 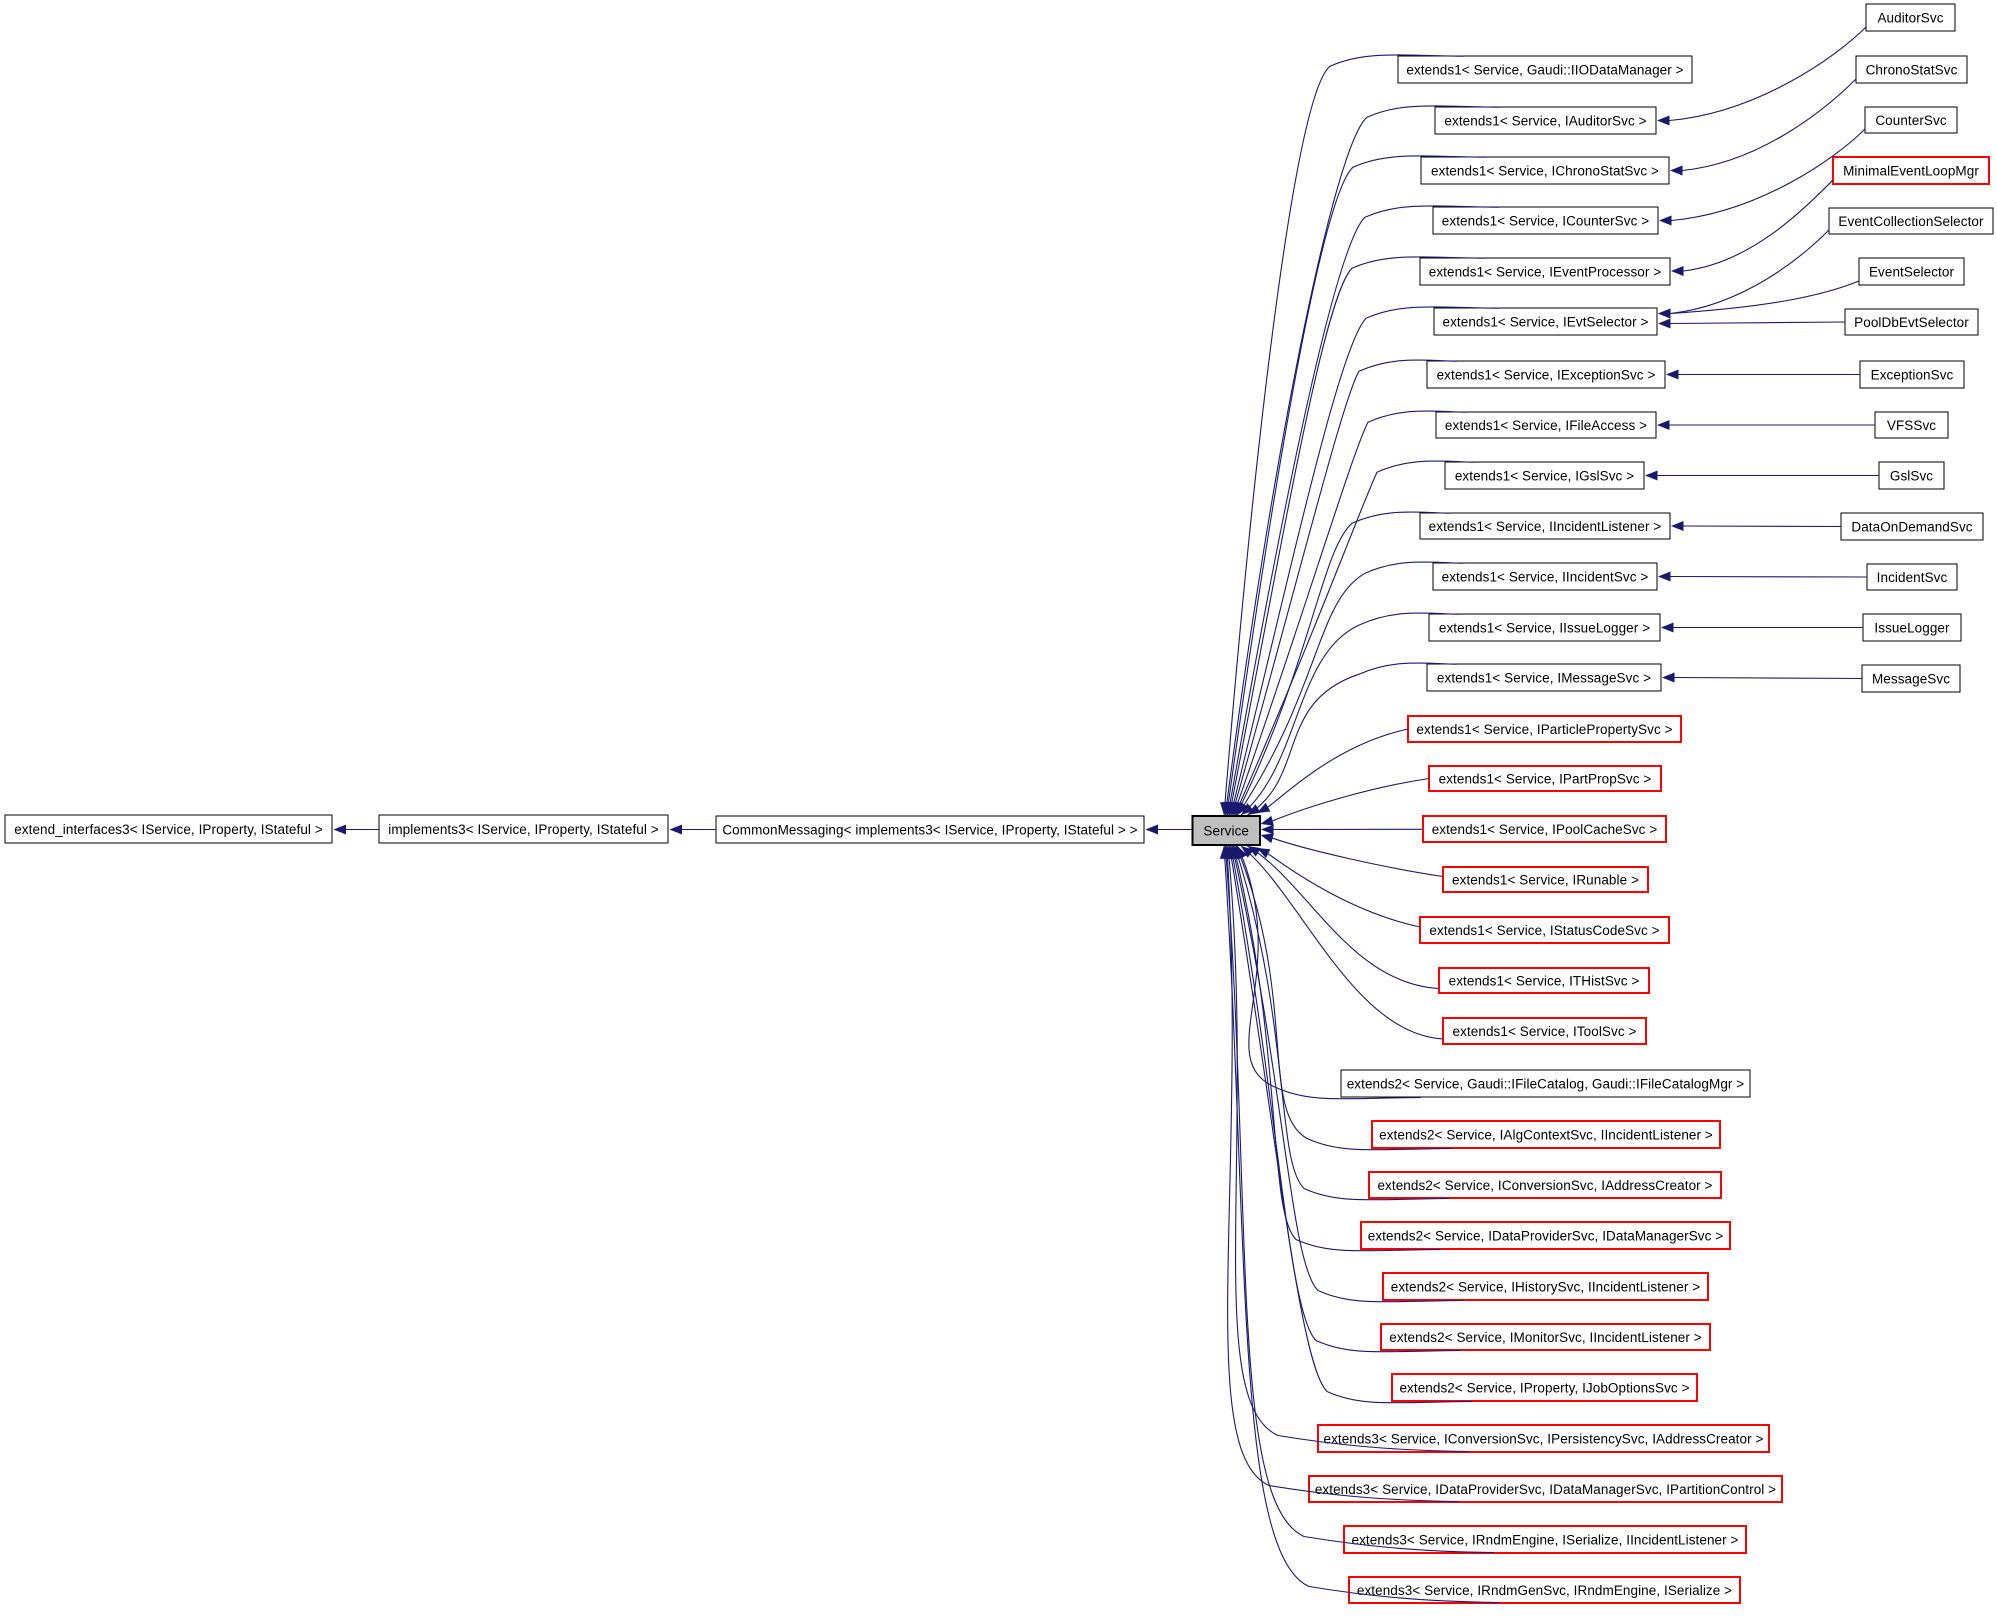 What do you see at coordinates (1911, 170) in the screenshot?
I see `svg-text: MinimalEventLoopMgr` at bounding box center [1911, 170].